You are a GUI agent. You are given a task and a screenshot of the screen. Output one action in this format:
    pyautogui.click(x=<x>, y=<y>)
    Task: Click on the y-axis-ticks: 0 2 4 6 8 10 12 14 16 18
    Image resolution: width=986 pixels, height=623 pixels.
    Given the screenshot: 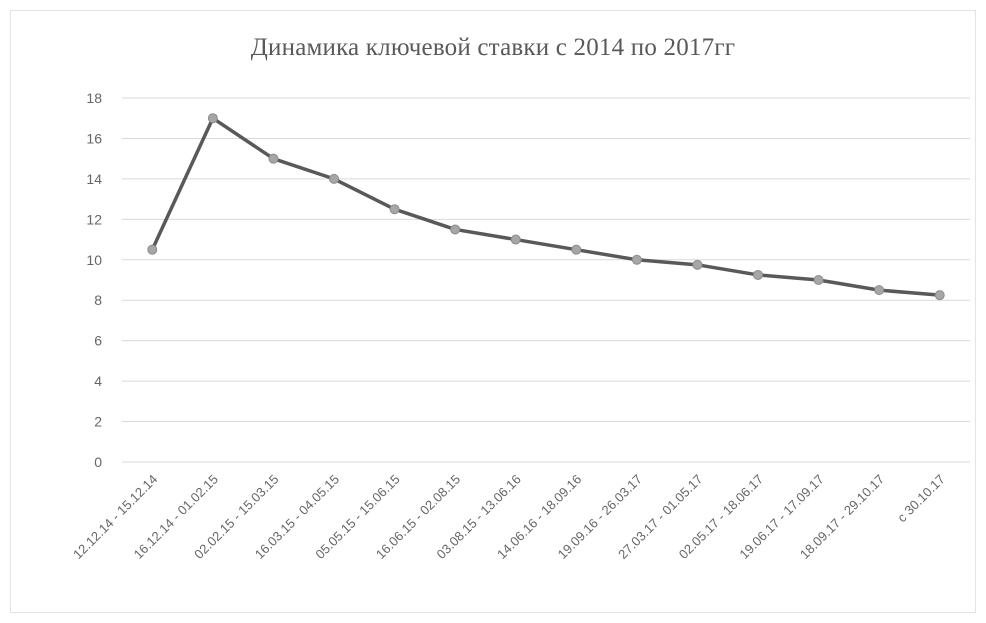 What is the action you would take?
    pyautogui.click(x=94, y=280)
    